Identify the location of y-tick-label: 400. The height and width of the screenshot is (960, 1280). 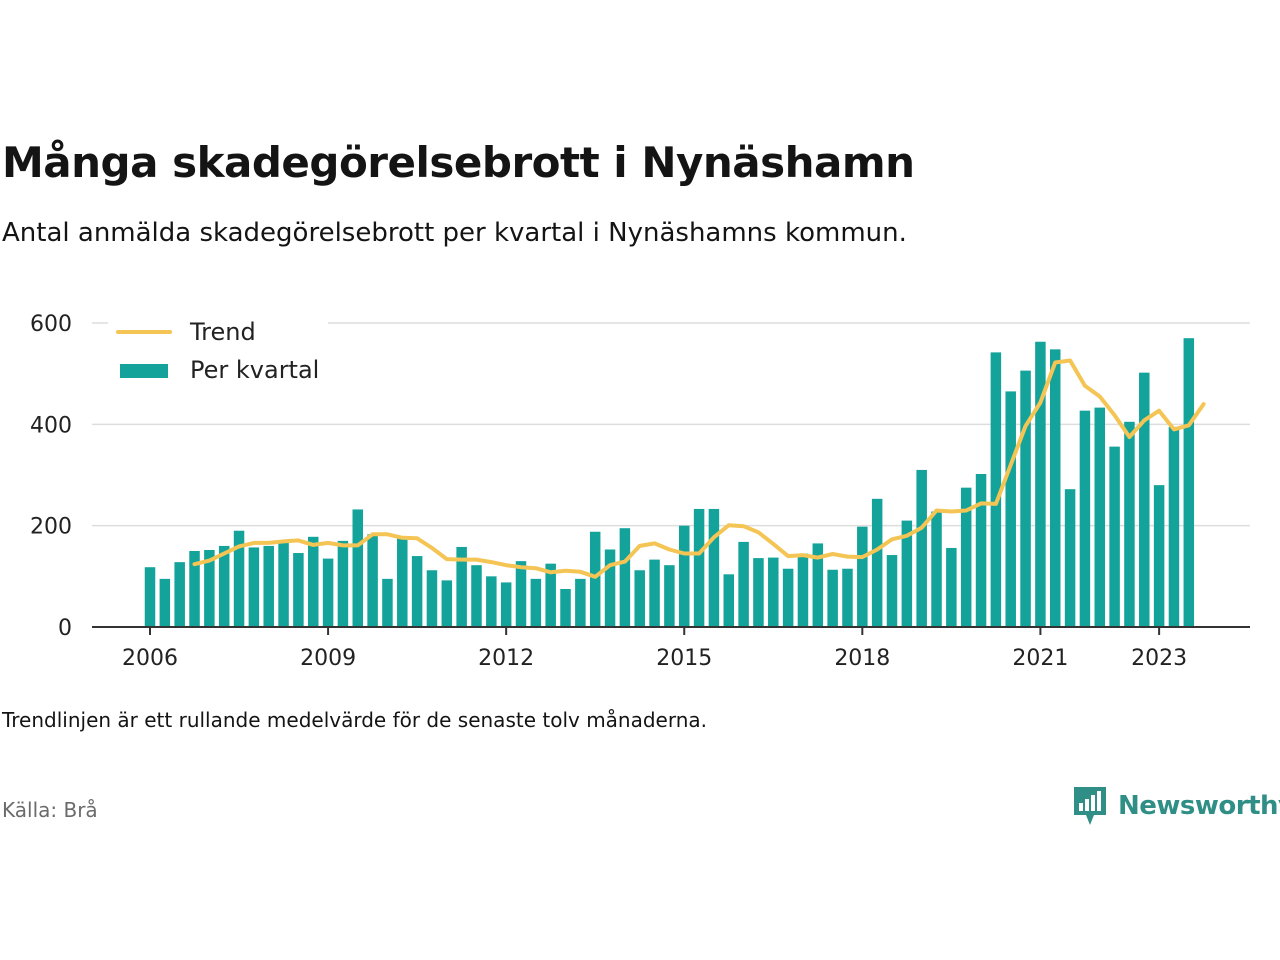
(51, 425).